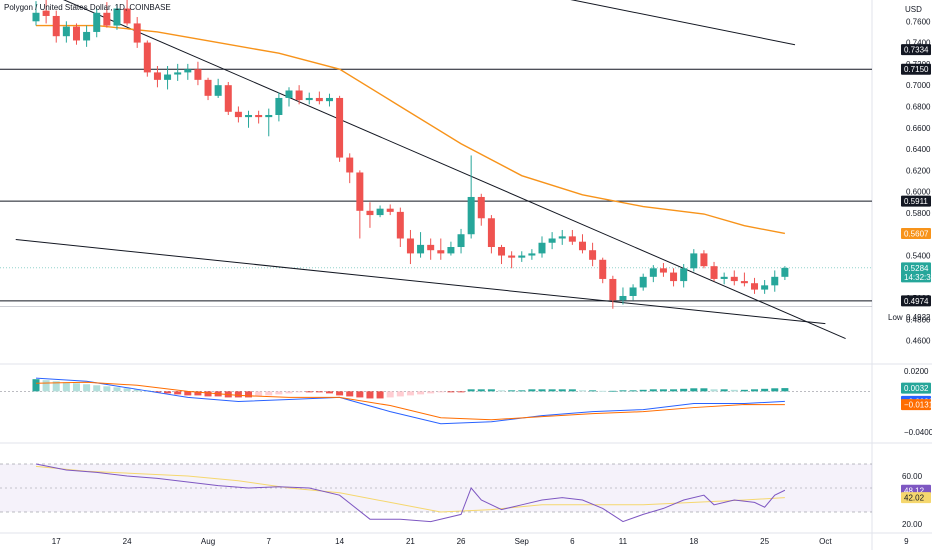 The image size is (932, 550). What do you see at coordinates (918, 106) in the screenshot?
I see `price-tick-label: 0.6800` at bounding box center [918, 106].